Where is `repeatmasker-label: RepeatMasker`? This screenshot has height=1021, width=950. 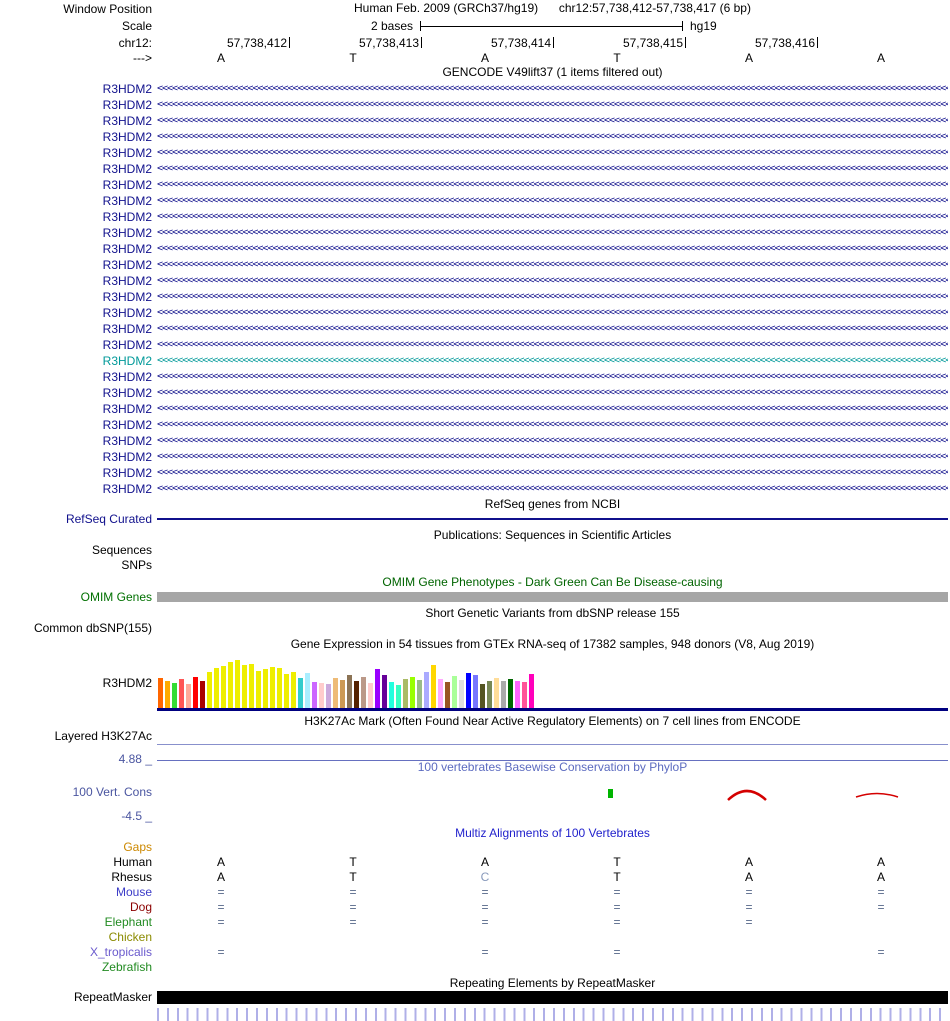
repeatmasker-label: RepeatMasker is located at coordinates (112, 997).